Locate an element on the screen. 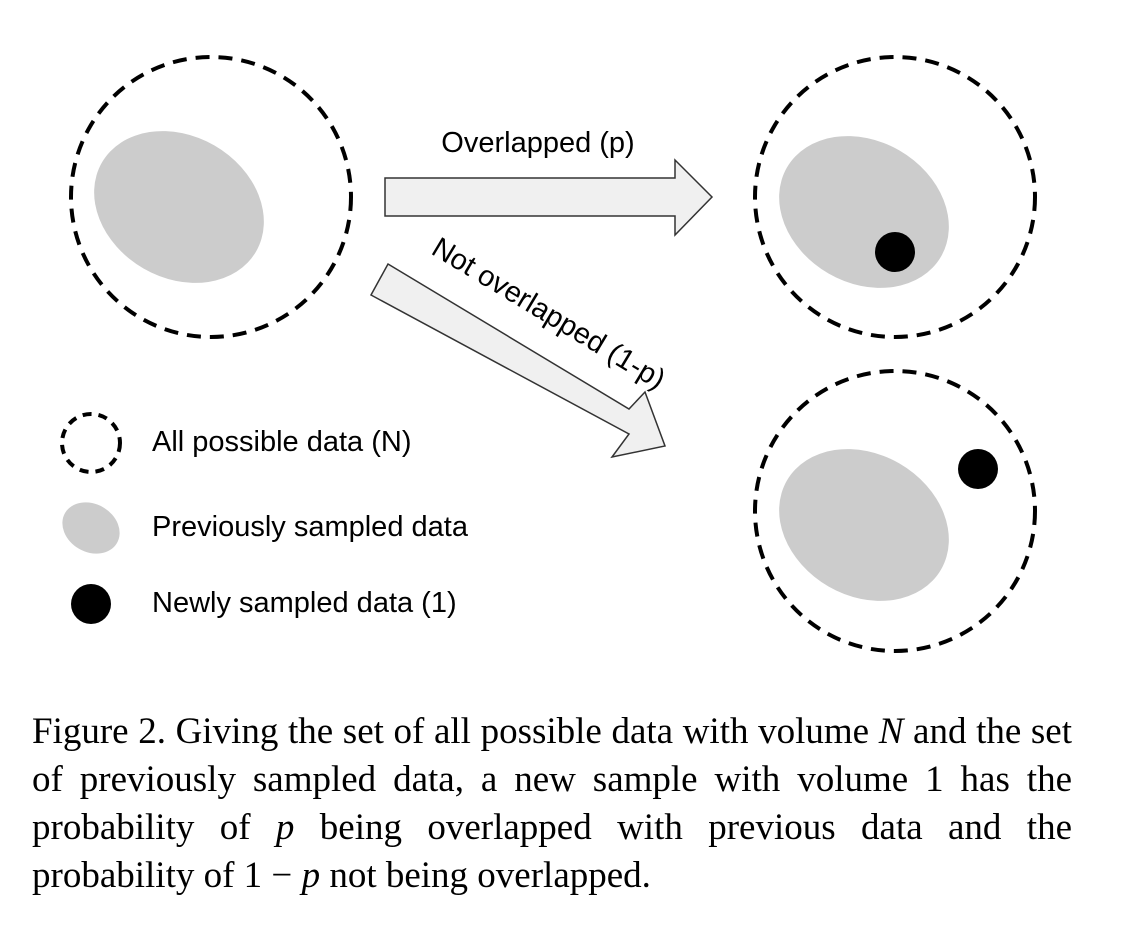  overlapped-outcome-set is located at coordinates (895, 197).